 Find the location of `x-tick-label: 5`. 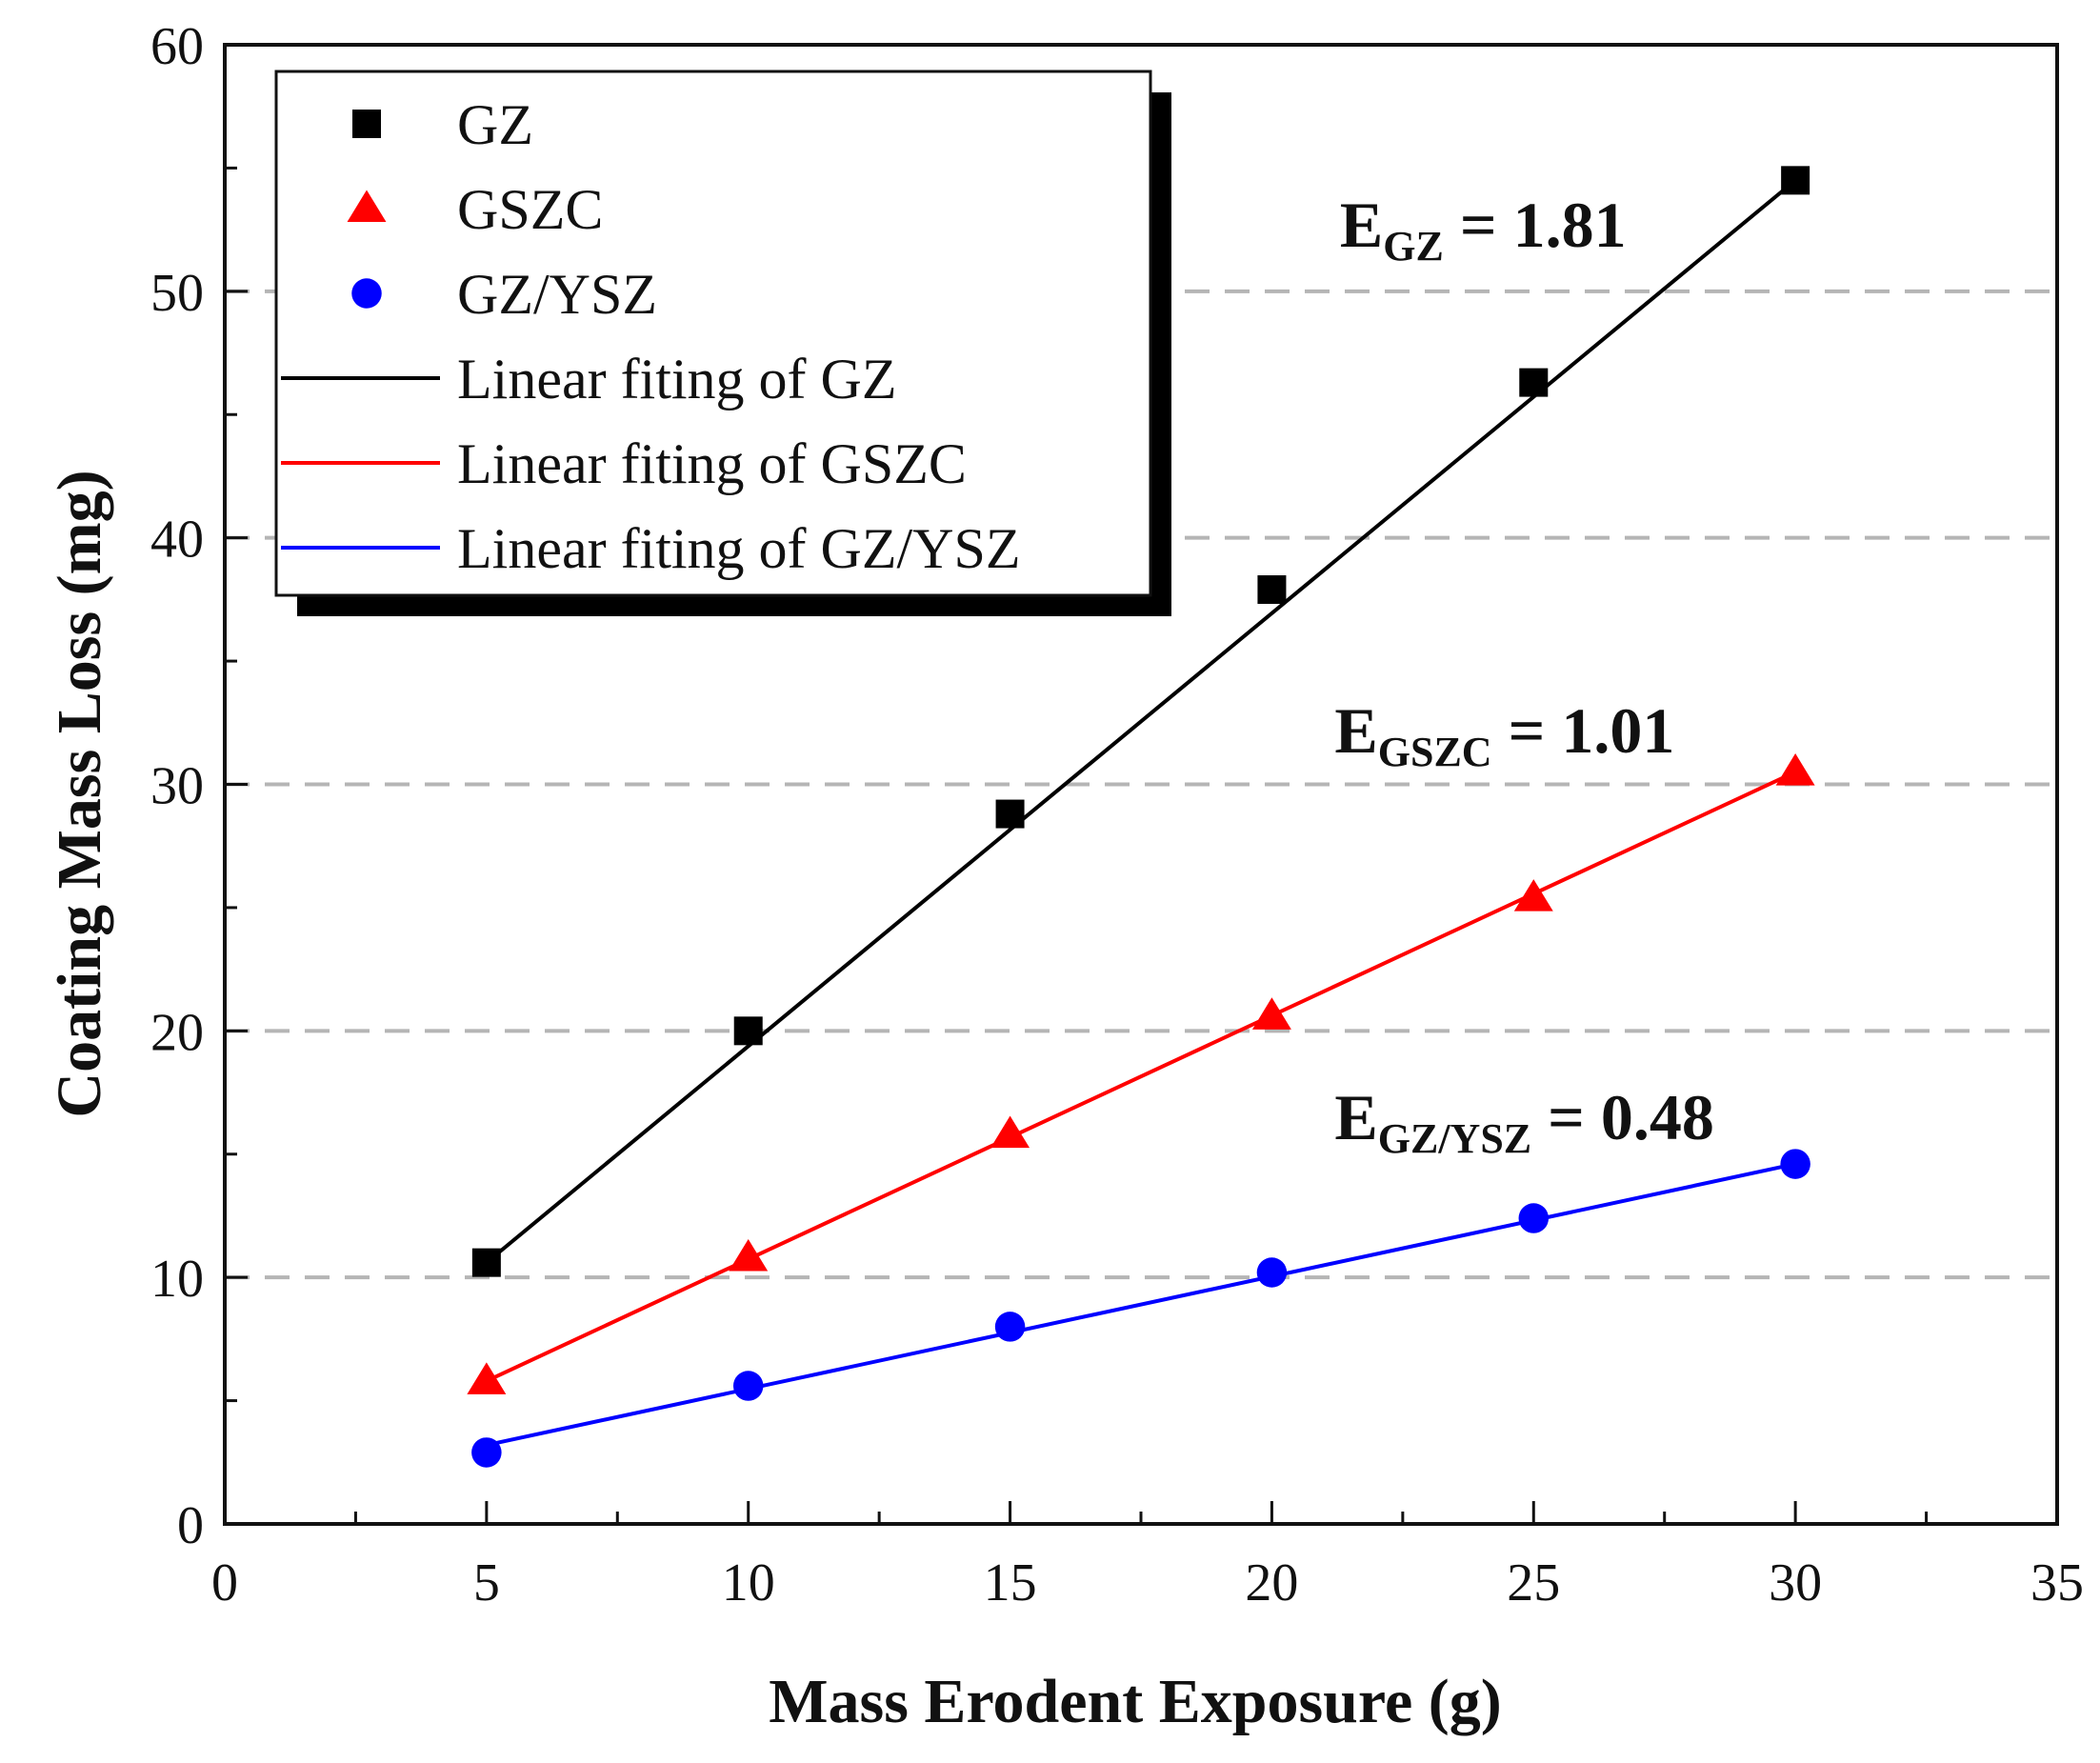

x-tick-label: 5 is located at coordinates (486, 1583).